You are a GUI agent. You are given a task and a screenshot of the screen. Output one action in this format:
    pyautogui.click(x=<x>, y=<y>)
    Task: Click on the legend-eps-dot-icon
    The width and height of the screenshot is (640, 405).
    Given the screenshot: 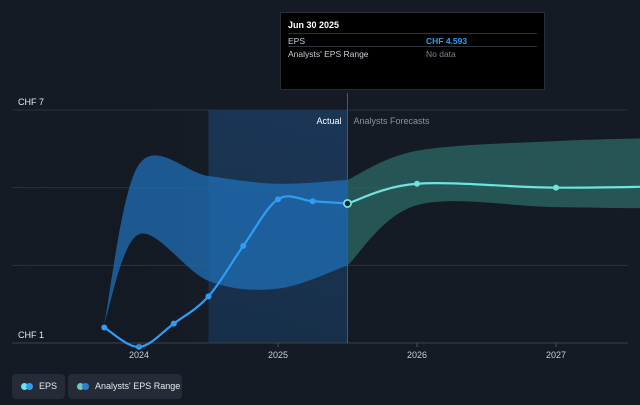 What is the action you would take?
    pyautogui.click(x=24, y=386)
    